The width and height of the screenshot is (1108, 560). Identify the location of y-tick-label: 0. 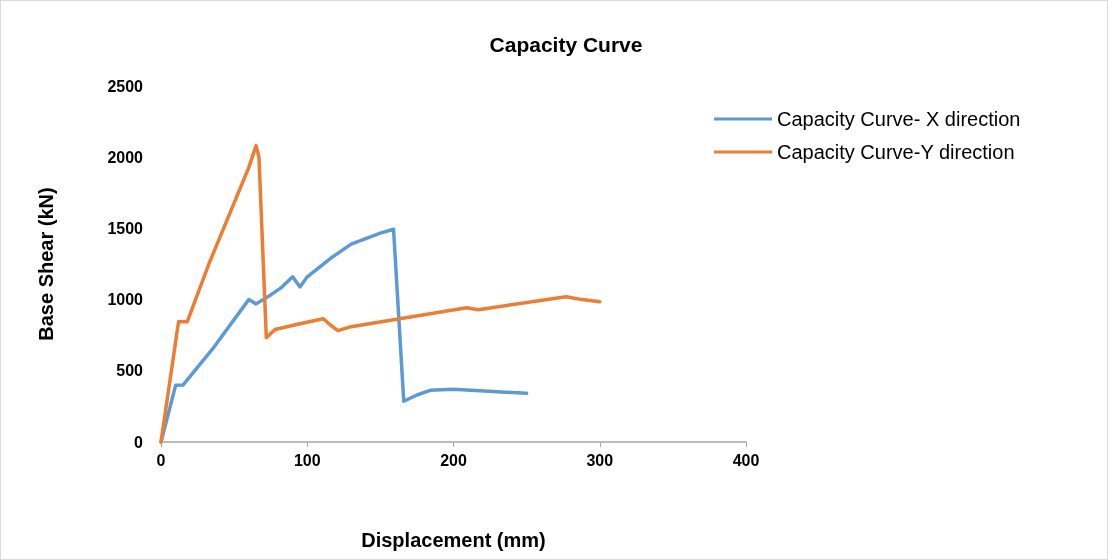
(139, 442).